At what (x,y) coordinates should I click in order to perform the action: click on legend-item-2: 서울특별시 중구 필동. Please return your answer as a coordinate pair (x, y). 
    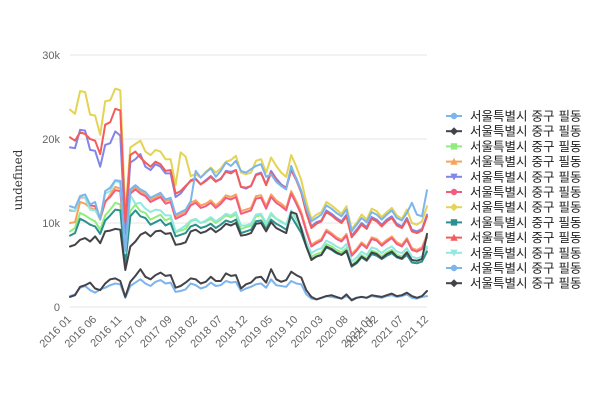
    Looking at the image, I should click on (513, 131).